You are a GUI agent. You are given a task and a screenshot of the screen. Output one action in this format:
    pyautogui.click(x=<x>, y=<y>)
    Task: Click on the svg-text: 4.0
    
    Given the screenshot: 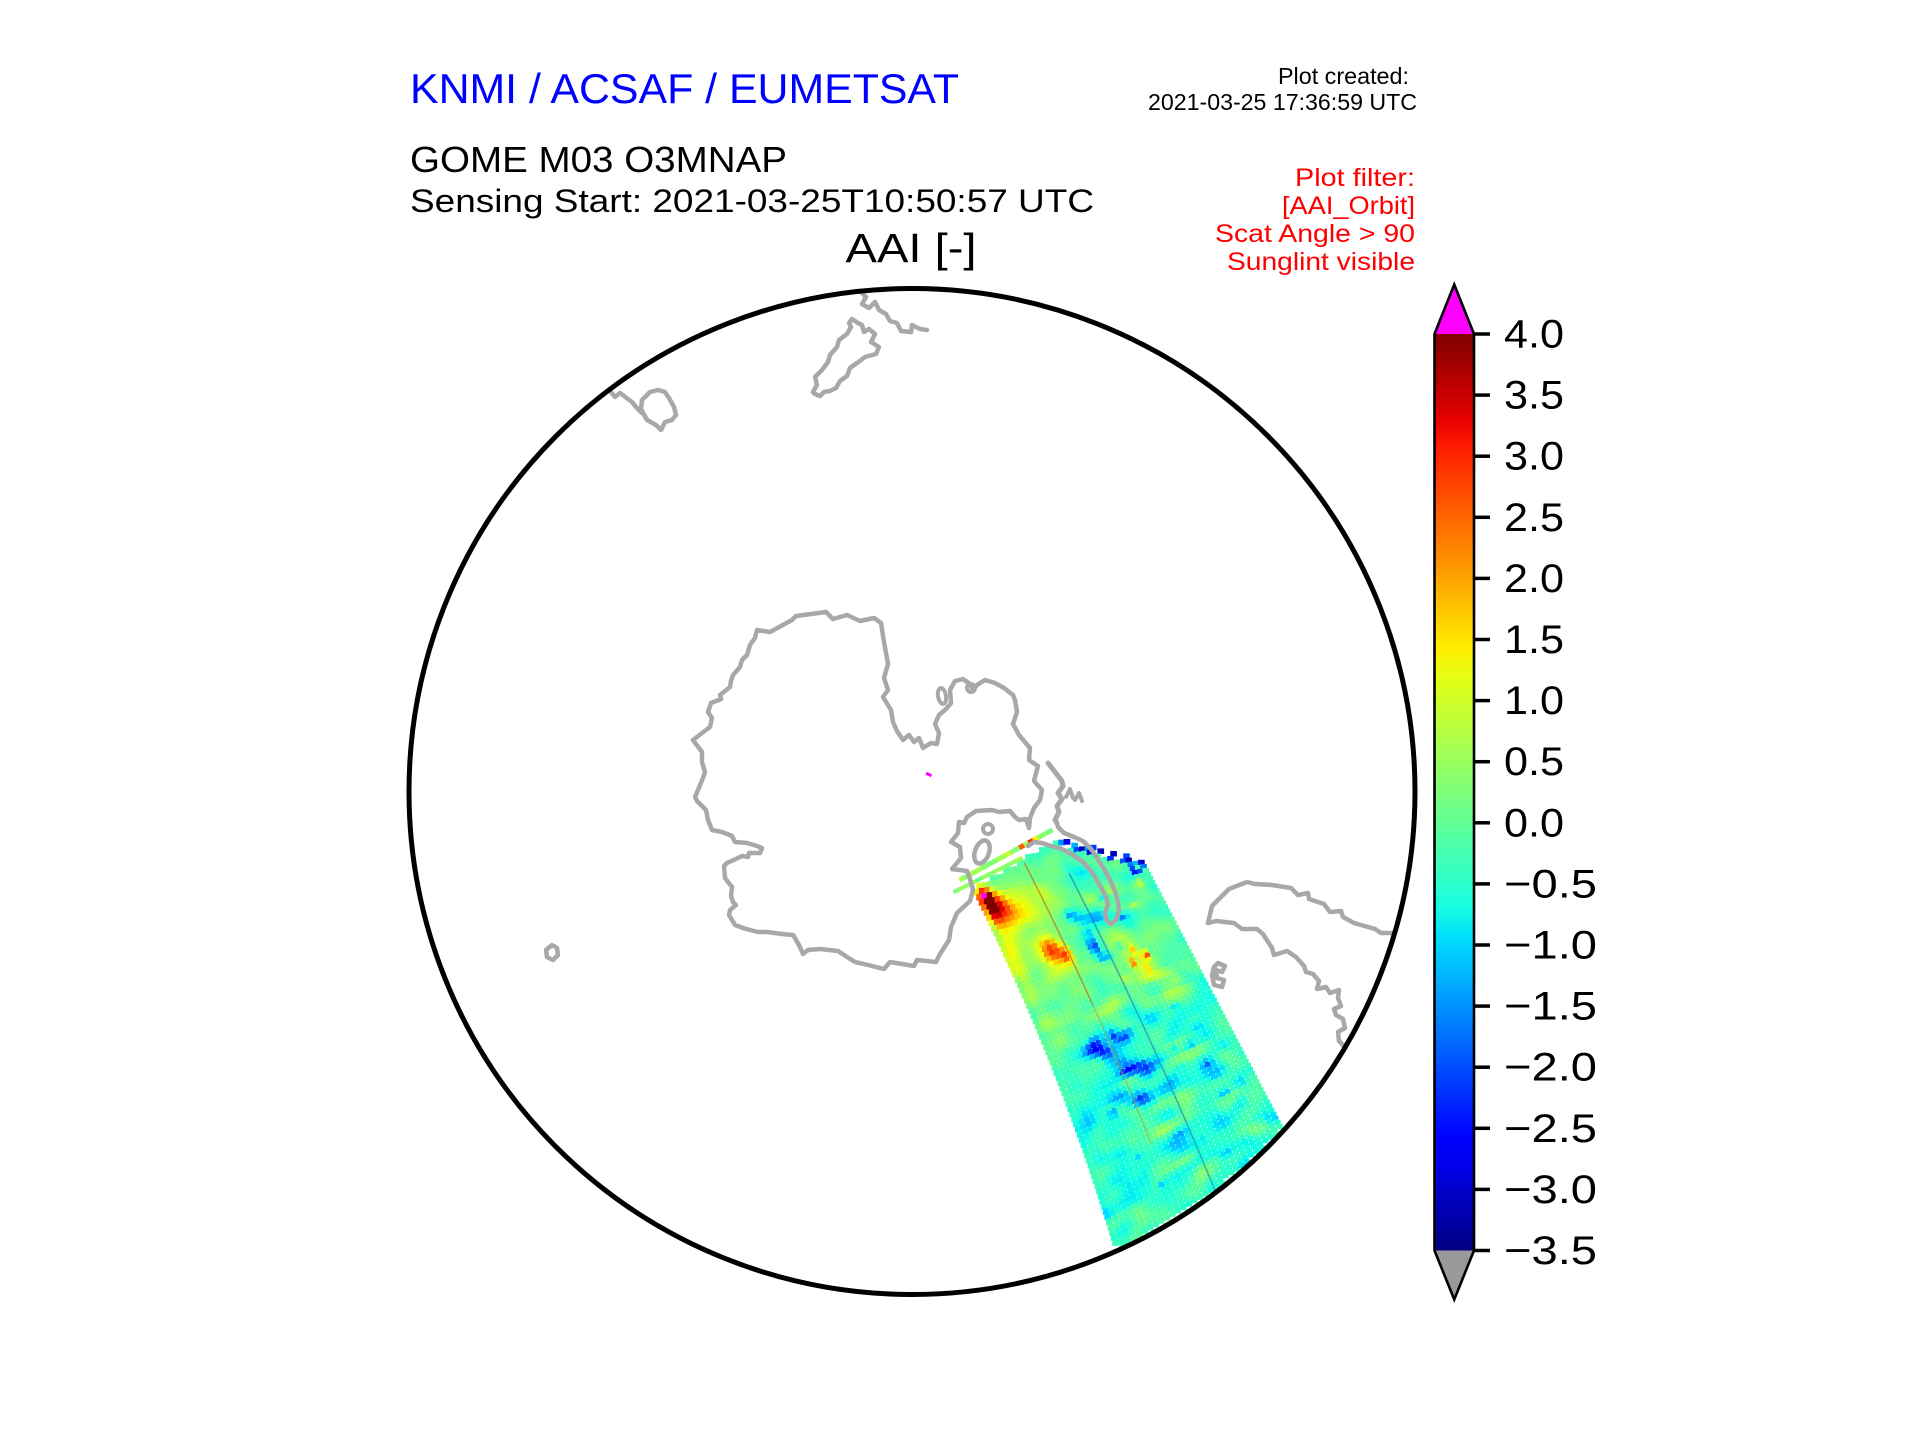 What is the action you would take?
    pyautogui.click(x=1534, y=335)
    